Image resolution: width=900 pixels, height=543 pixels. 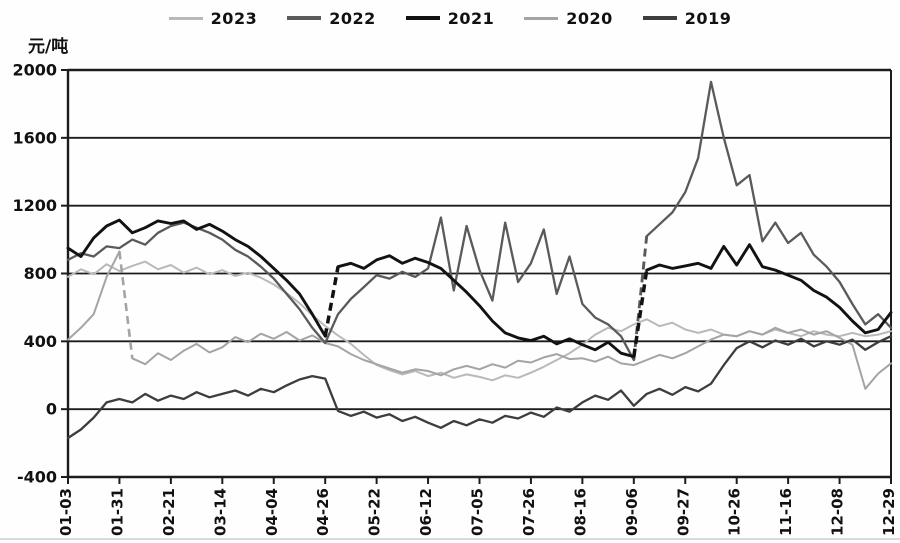 I want to click on x-tick-label: 01-31, so click(x=117, y=512).